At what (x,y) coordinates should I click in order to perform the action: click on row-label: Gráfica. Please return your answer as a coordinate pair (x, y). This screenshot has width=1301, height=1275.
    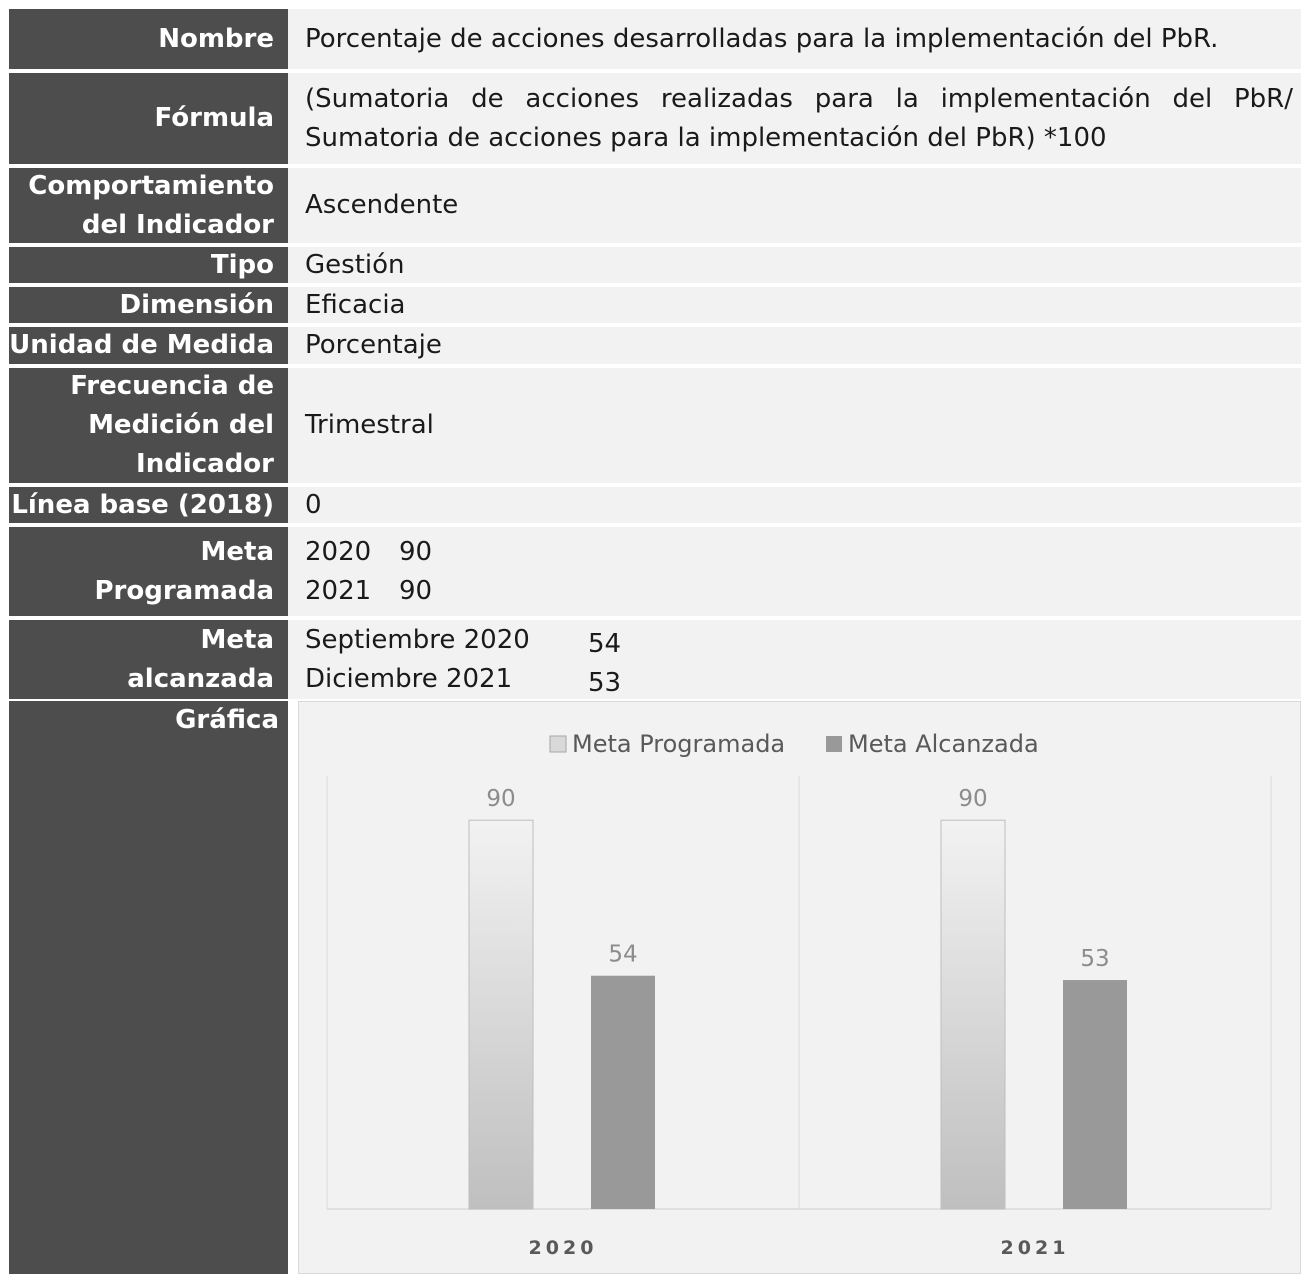
    Looking at the image, I should click on (148, 987).